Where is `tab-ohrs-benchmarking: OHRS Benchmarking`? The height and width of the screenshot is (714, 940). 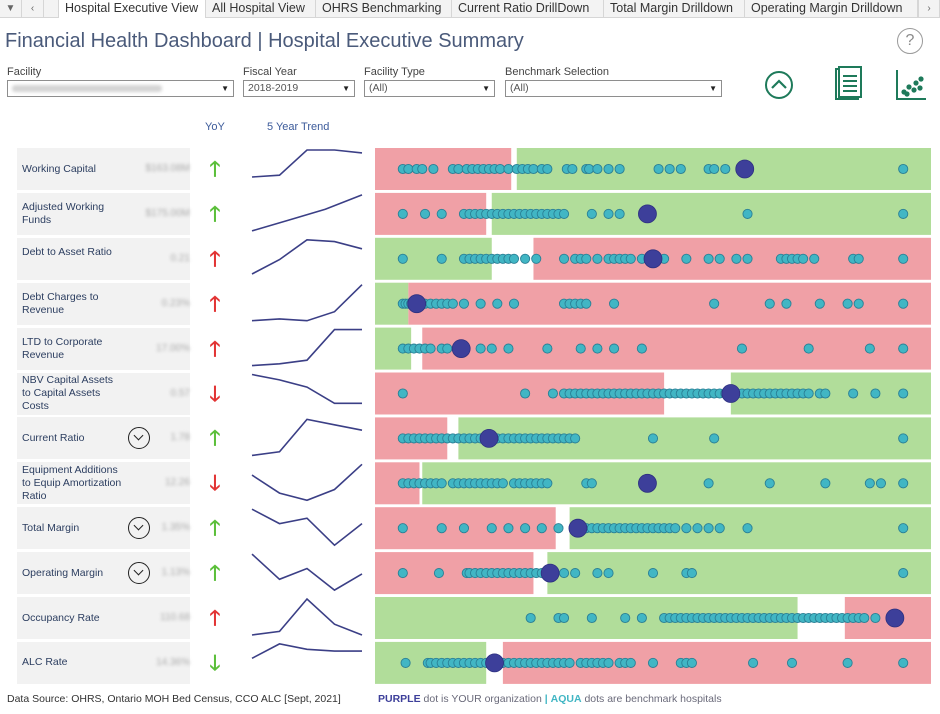
tab-ohrs-benchmarking: OHRS Benchmarking is located at coordinates (384, 9).